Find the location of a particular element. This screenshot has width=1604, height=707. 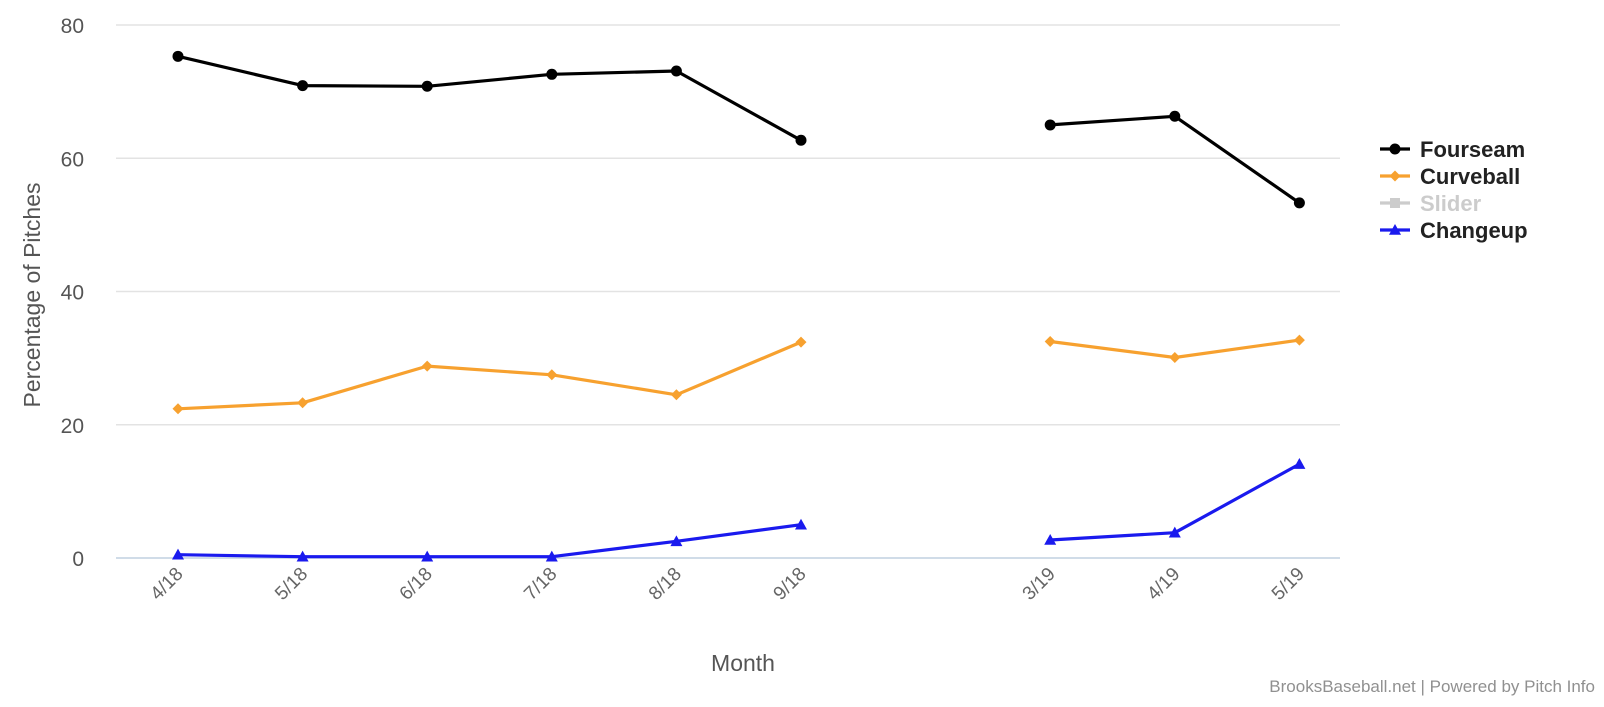

legend-label: Changeup is located at coordinates (1474, 230).